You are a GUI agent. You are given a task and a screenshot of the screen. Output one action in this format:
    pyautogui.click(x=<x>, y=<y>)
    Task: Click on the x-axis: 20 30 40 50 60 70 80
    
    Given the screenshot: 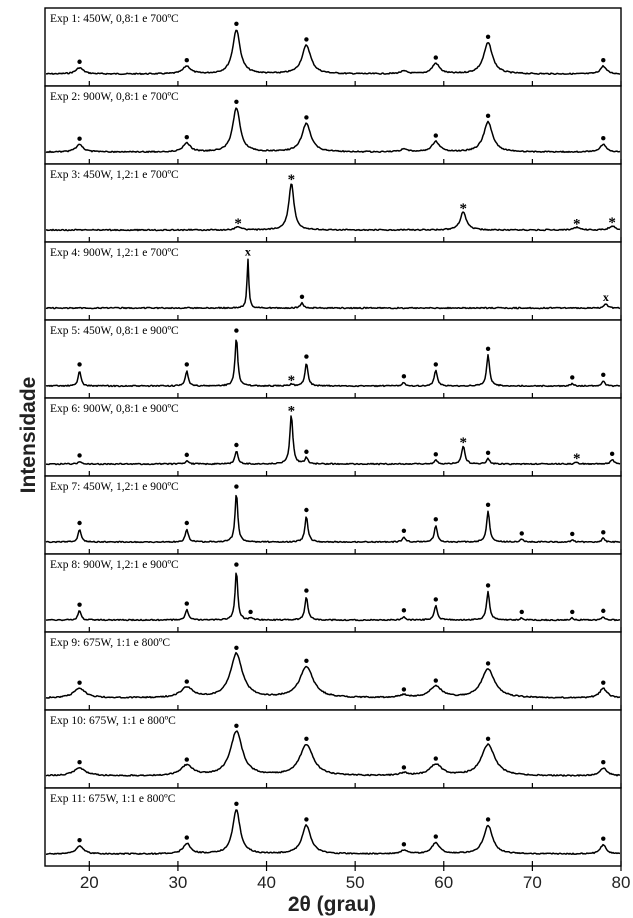 What is the action you would take?
    pyautogui.click(x=355, y=879)
    